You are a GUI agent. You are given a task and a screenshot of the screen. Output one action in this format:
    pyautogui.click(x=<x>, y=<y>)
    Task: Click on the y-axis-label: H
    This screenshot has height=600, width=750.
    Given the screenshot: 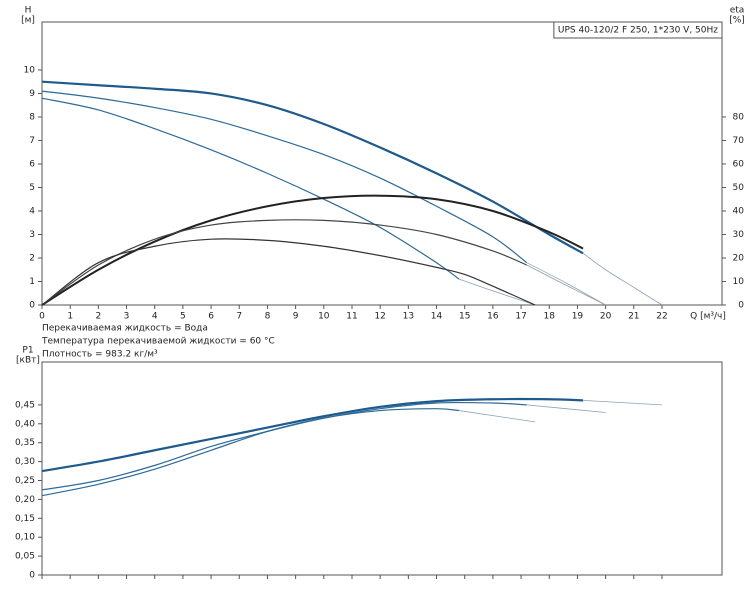 What is the action you would take?
    pyautogui.click(x=28, y=11)
    